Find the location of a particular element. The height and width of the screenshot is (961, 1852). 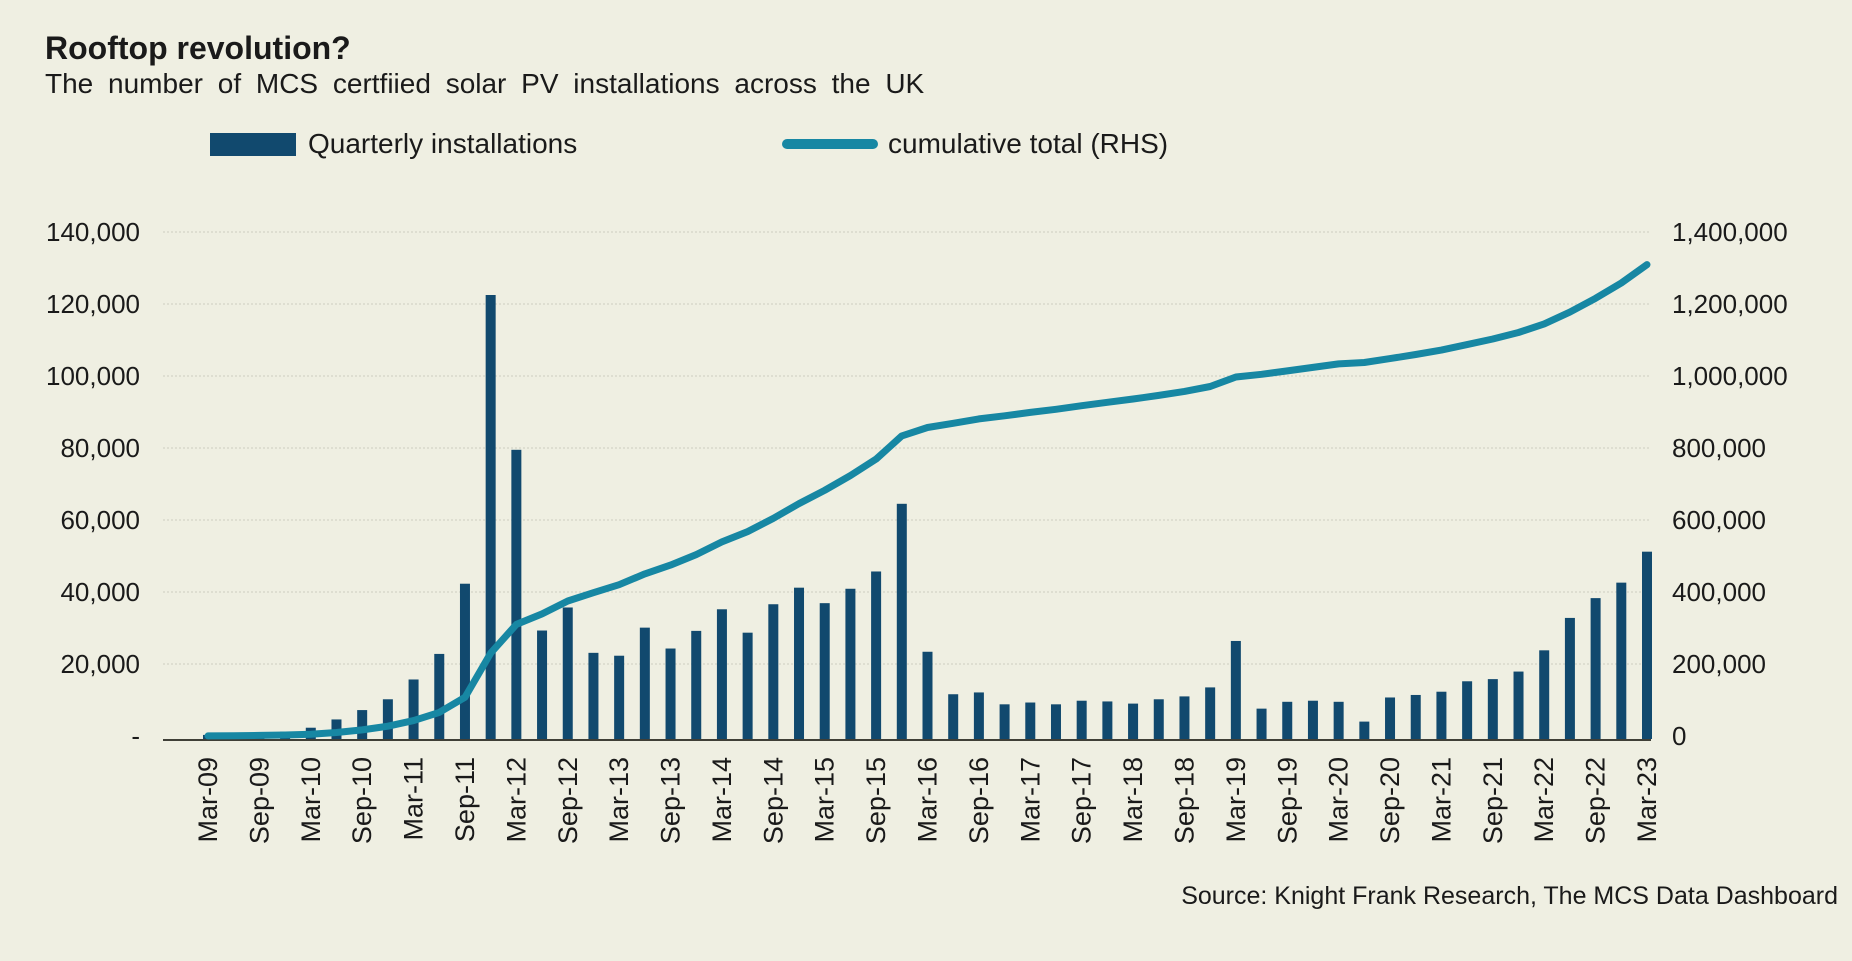

x-axis-tick-label: Mar-20 is located at coordinates (1339, 800).